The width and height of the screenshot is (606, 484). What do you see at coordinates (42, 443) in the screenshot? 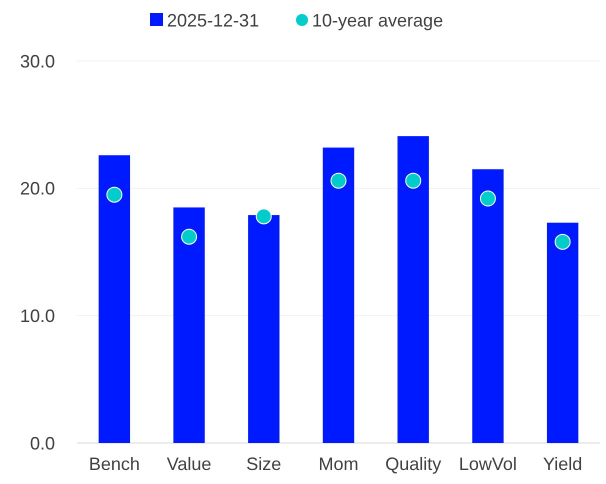
I see `y-tick-label: 0.0` at bounding box center [42, 443].